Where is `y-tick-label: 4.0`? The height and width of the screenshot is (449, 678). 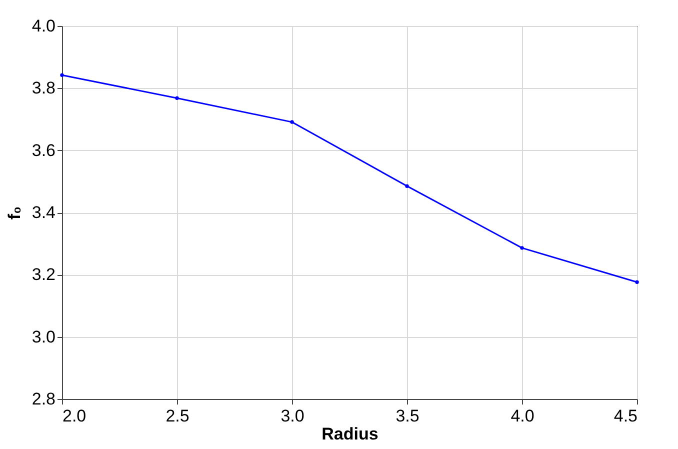
y-tick-label: 4.0 is located at coordinates (44, 26).